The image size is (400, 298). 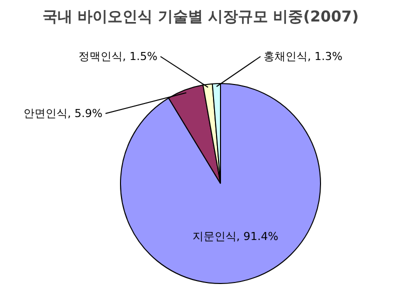 What do you see at coordinates (303, 56) in the screenshot?
I see `slice-label: 홍채인식, 1.3%` at bounding box center [303, 56].